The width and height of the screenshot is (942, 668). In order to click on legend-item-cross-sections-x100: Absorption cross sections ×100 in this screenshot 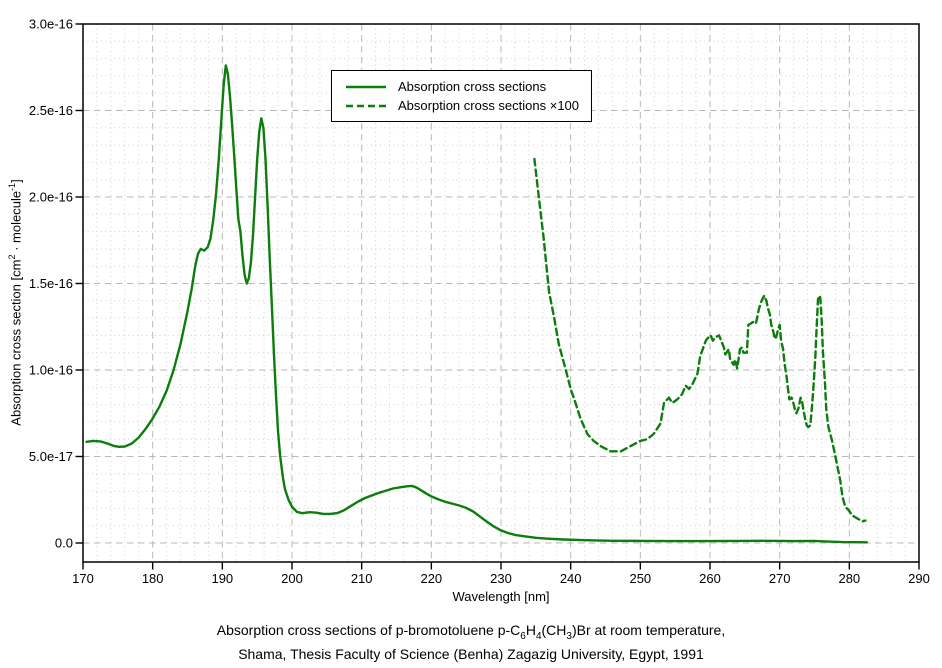, I will do `click(463, 105)`.